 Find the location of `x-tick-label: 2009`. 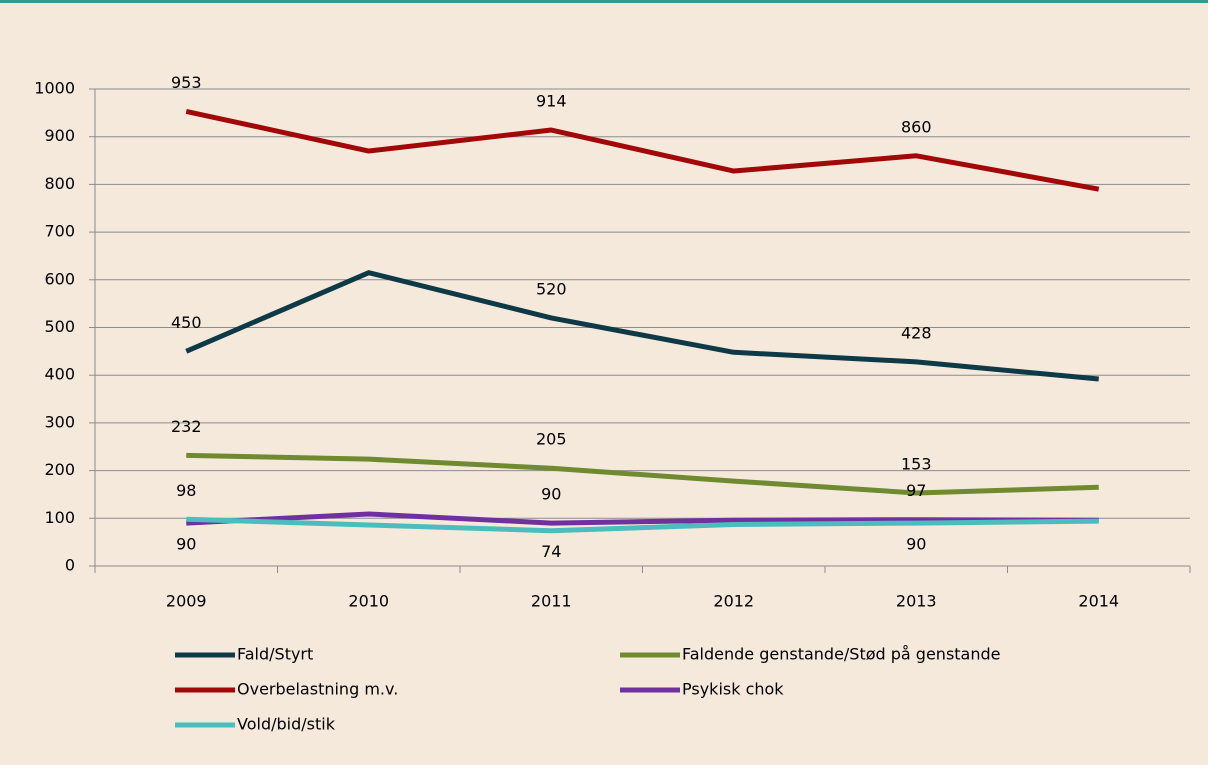

x-tick-label: 2009 is located at coordinates (186, 601).